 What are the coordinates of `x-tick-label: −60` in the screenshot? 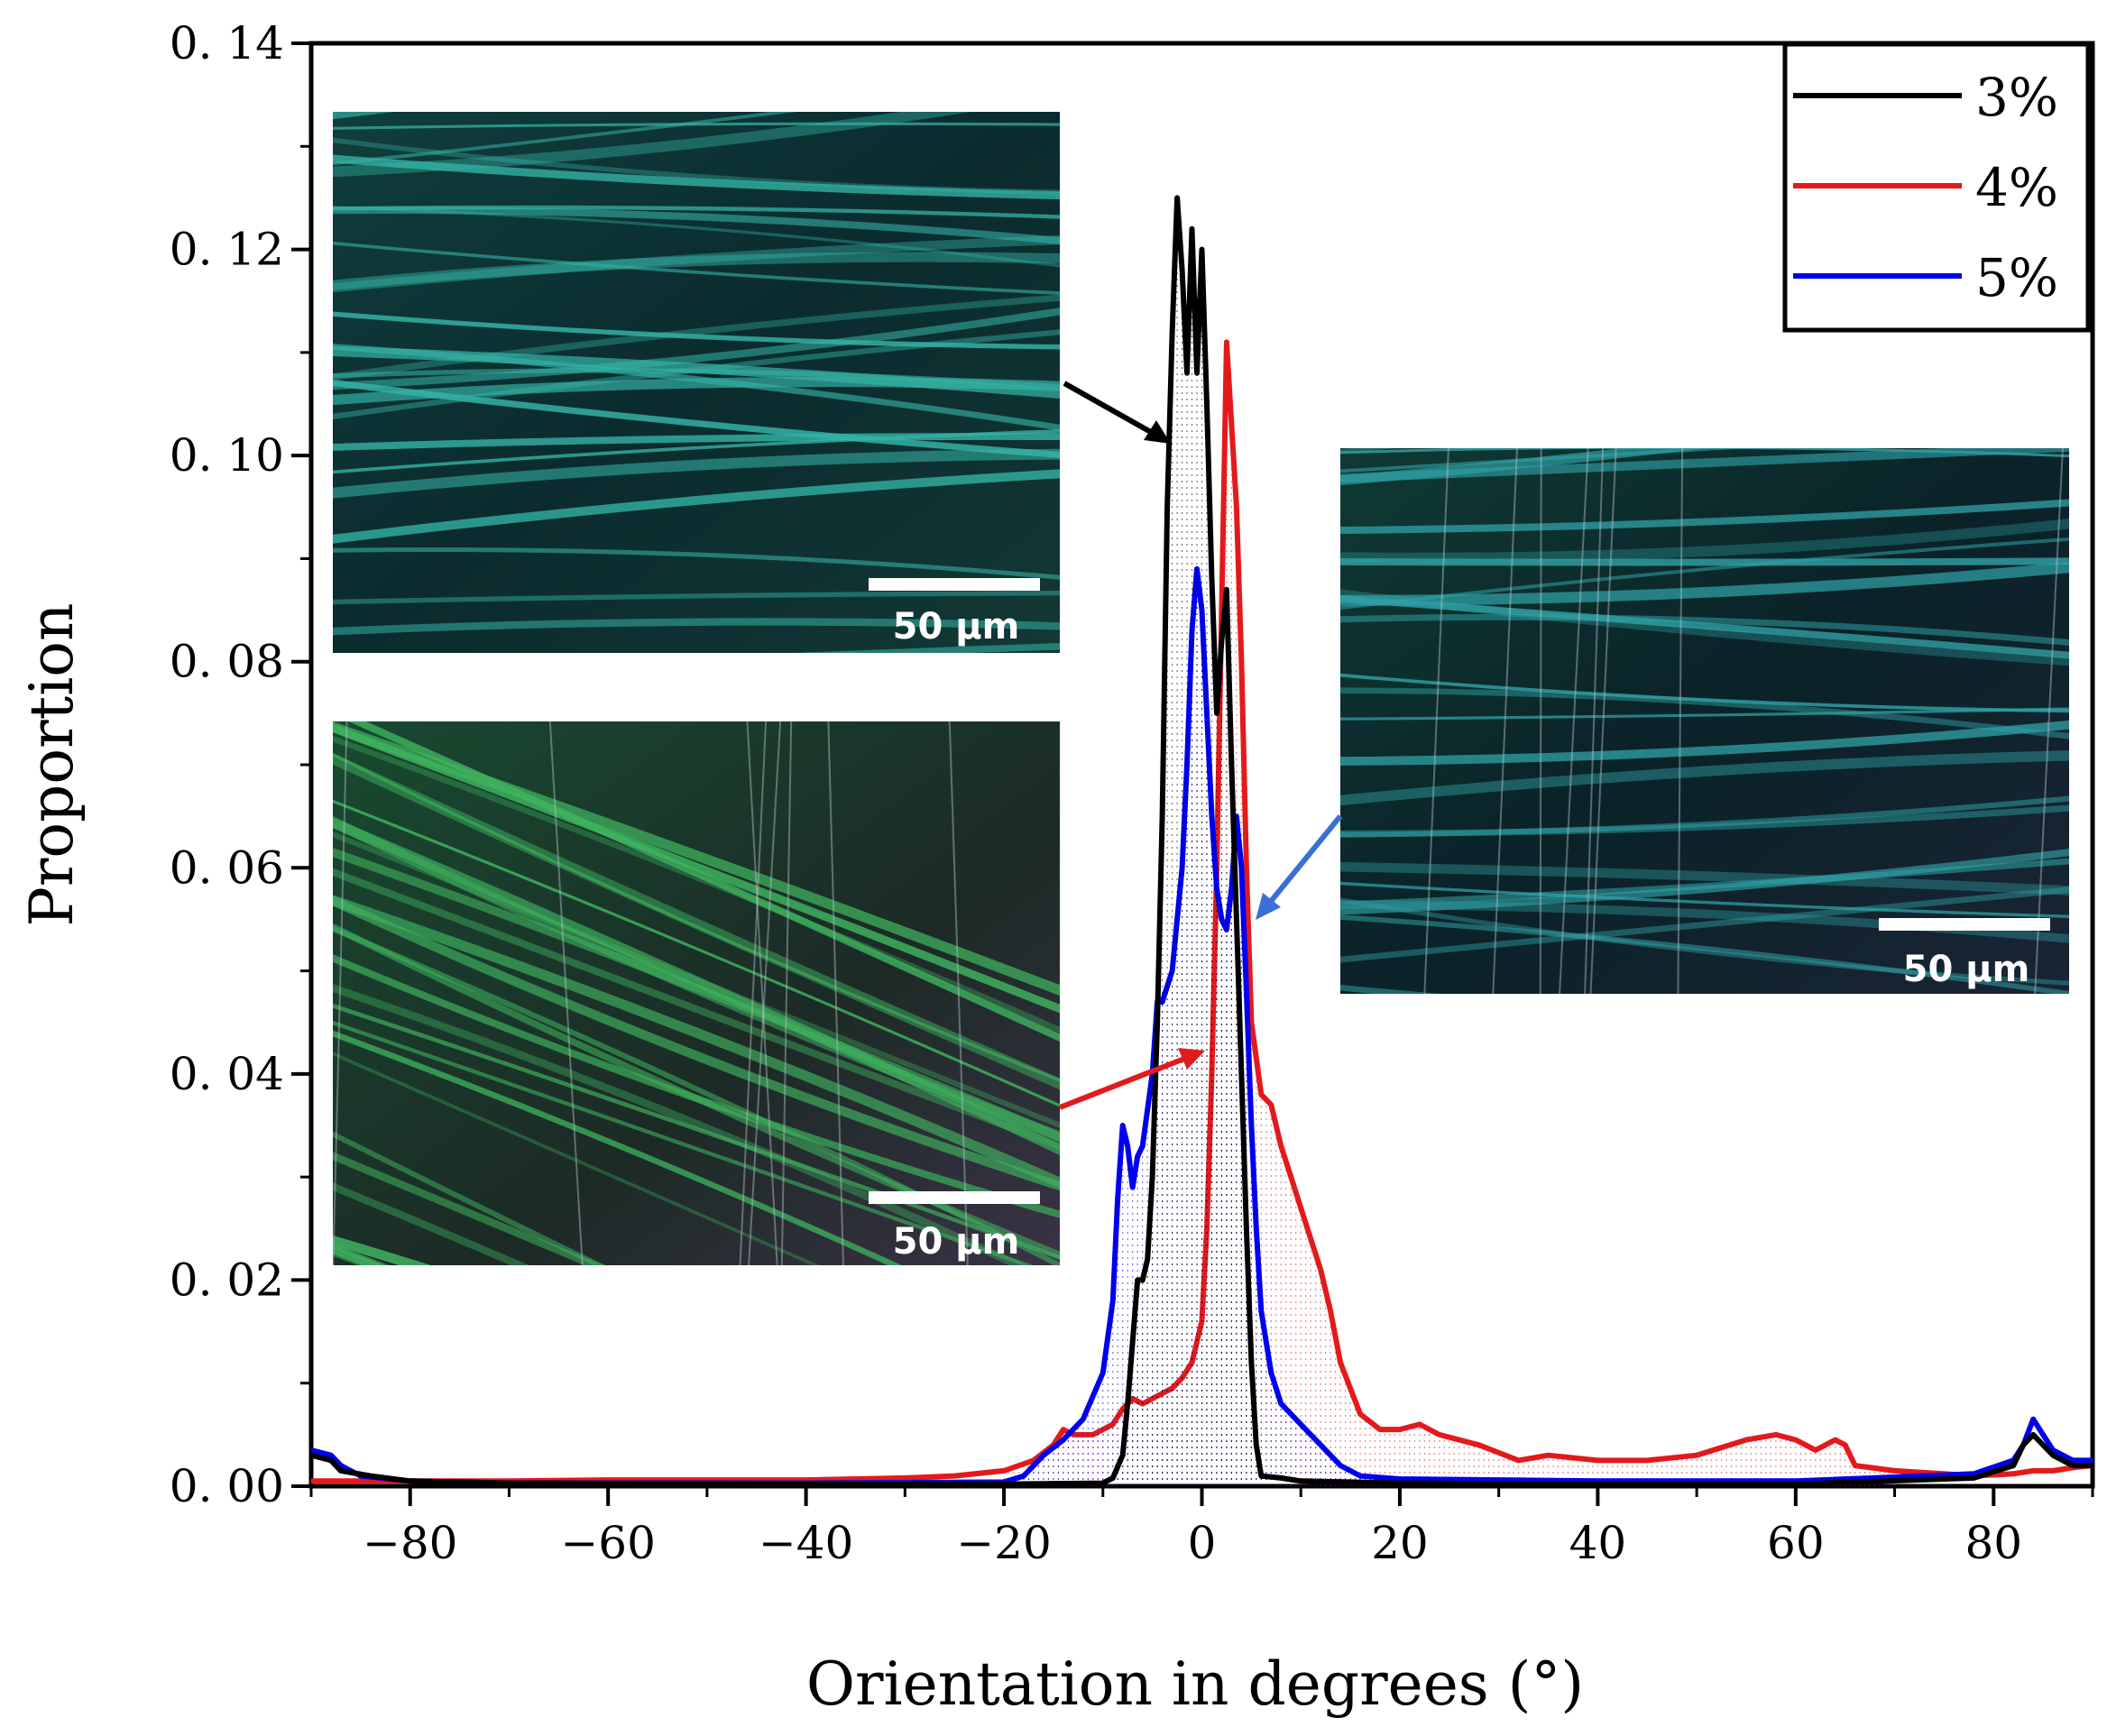 It's located at (608, 1543).